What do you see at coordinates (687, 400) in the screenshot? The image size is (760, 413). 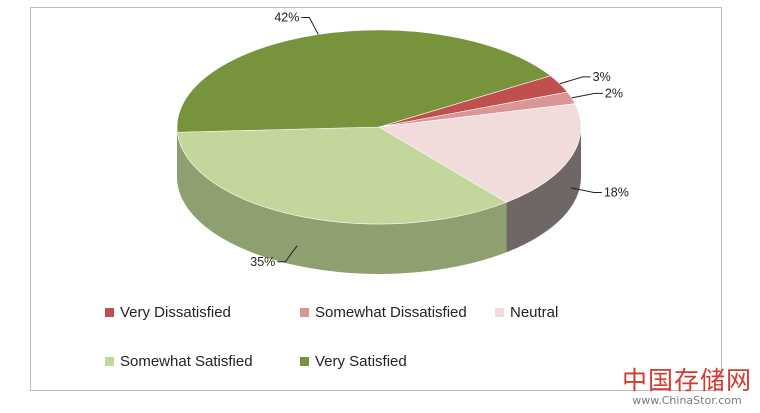 I see `watermark-url: www.ChinaStor.com` at bounding box center [687, 400].